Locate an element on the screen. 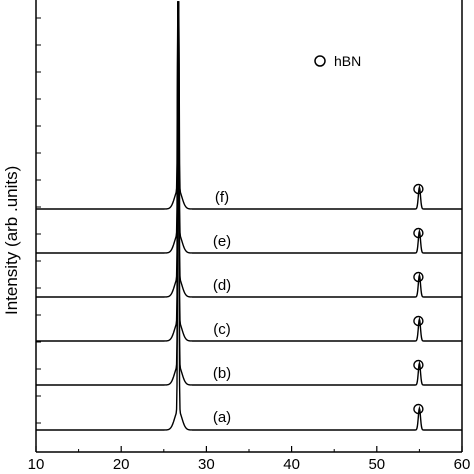  x-tick-label: 10 is located at coordinates (36, 464).